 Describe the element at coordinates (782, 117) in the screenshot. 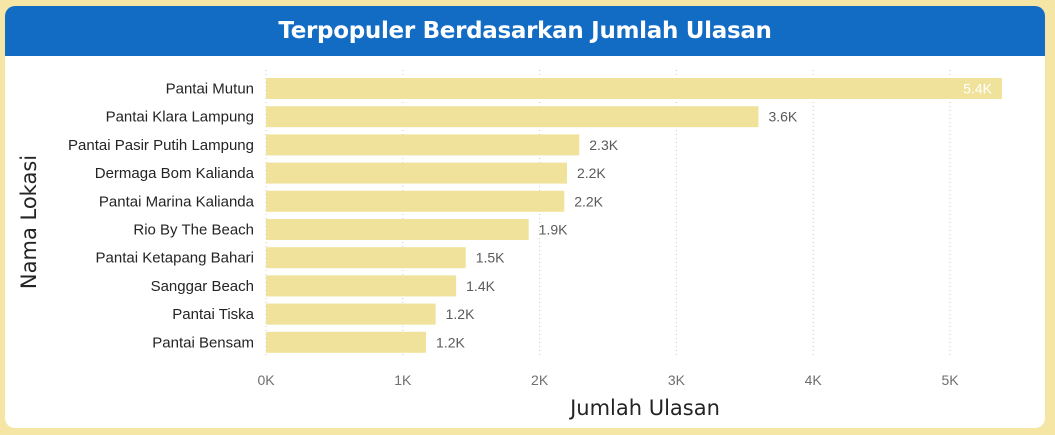

I see `data-label: 3.6K` at that location.